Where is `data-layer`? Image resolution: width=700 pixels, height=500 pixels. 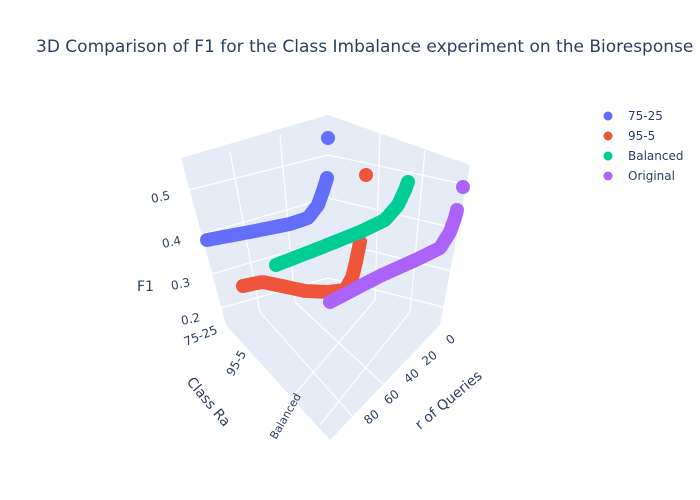
data-layer is located at coordinates (335, 220).